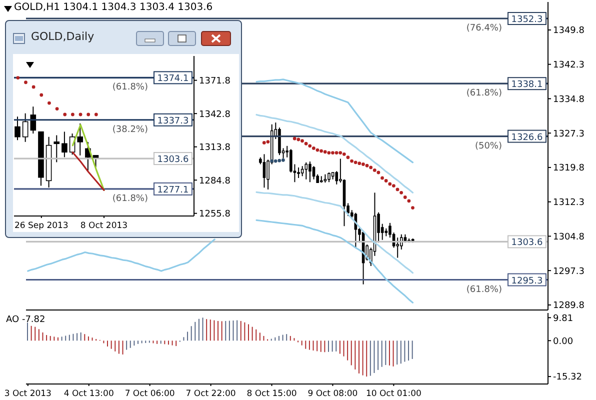 The image size is (596, 400). Describe the element at coordinates (333, 394) in the screenshot. I see `x-tick-label: 9 Oct 08:00` at that location.